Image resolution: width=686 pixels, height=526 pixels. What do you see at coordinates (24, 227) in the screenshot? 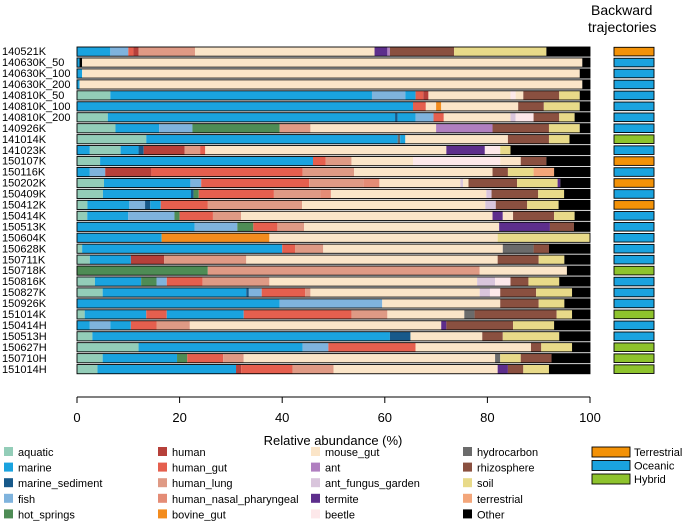
I see `row-label: 150513K` at bounding box center [24, 227].